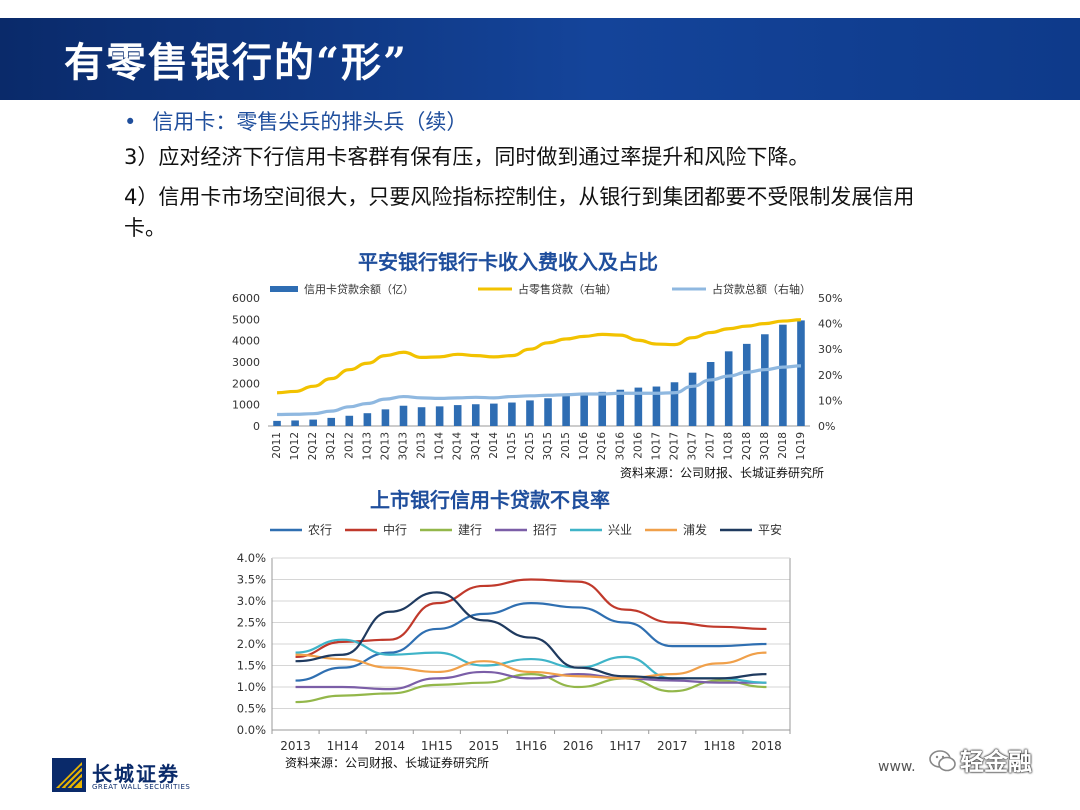 The height and width of the screenshot is (810, 1080). I want to click on x-tick-label: 2011, so click(277, 445).